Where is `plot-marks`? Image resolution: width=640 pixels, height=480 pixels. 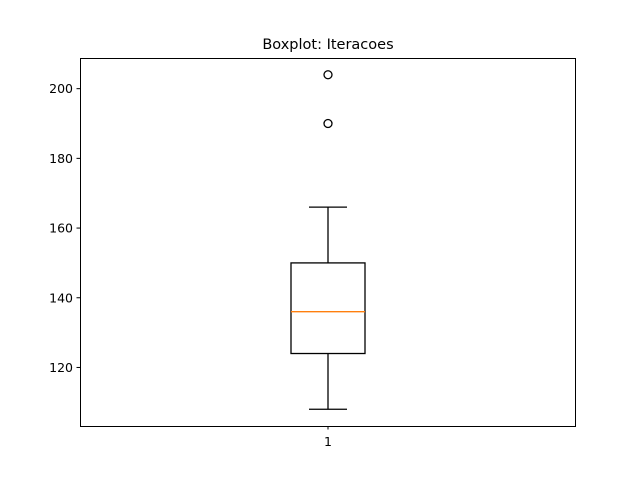
plot-marks is located at coordinates (328, 240).